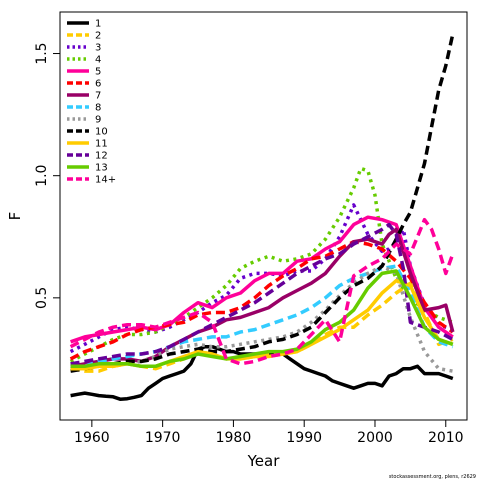  Describe the element at coordinates (101, 168) in the screenshot. I see `legend-label: 13` at that location.